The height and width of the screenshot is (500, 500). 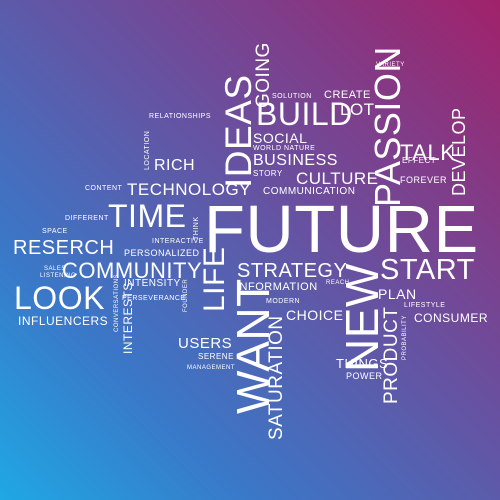 What do you see at coordinates (152, 283) in the screenshot?
I see `word-intensity: INTENSITY` at bounding box center [152, 283].